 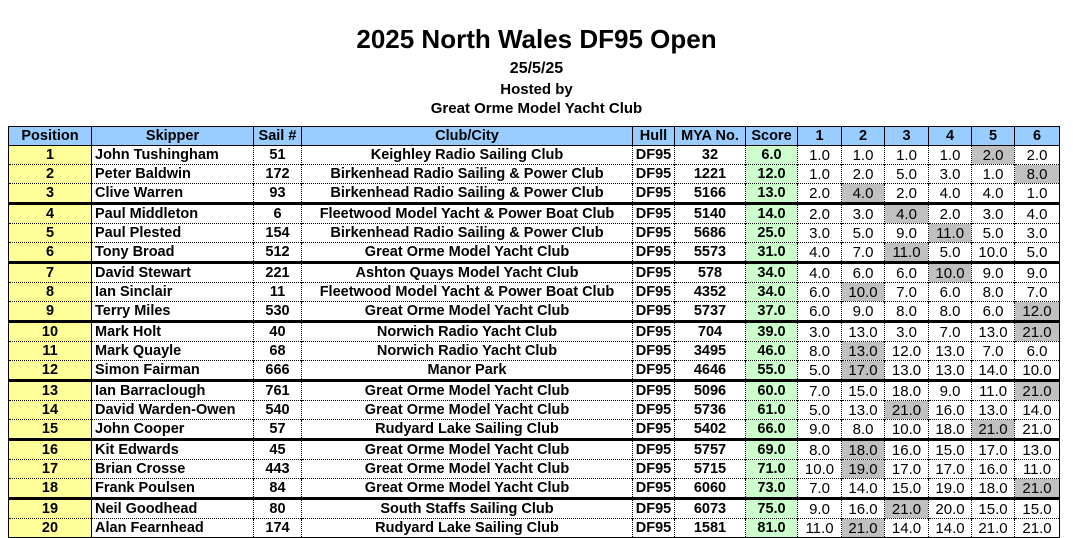 What do you see at coordinates (710, 155) in the screenshot?
I see `mya-number-cell: 32` at bounding box center [710, 155].